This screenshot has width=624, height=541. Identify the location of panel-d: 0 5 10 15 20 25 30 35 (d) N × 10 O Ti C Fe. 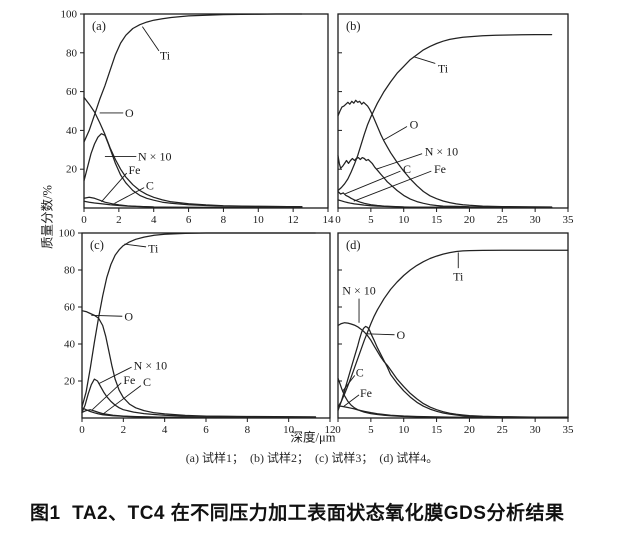
(455, 334).